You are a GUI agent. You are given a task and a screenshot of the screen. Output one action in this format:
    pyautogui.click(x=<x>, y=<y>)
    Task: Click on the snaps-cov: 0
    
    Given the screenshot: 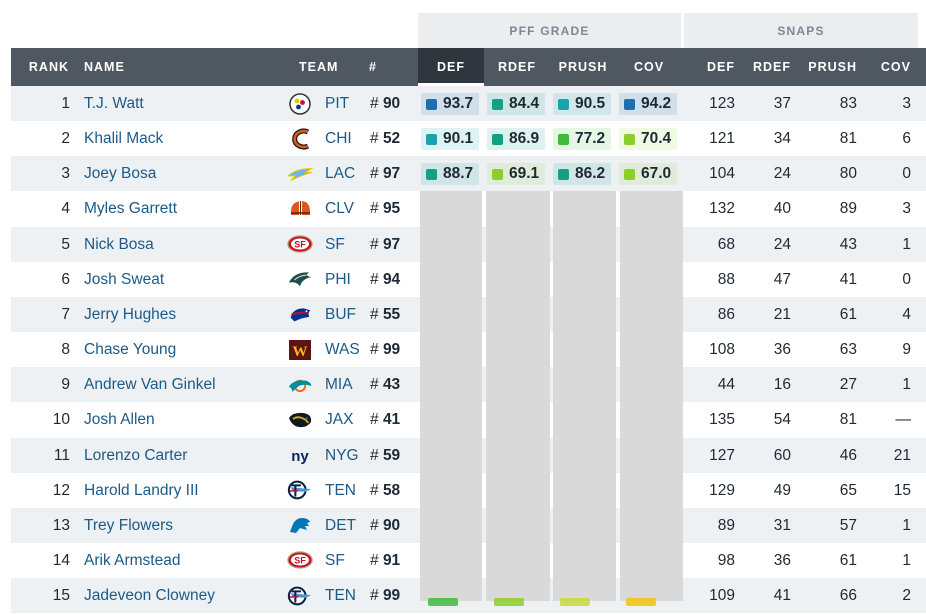 What is the action you would take?
    pyautogui.click(x=906, y=279)
    